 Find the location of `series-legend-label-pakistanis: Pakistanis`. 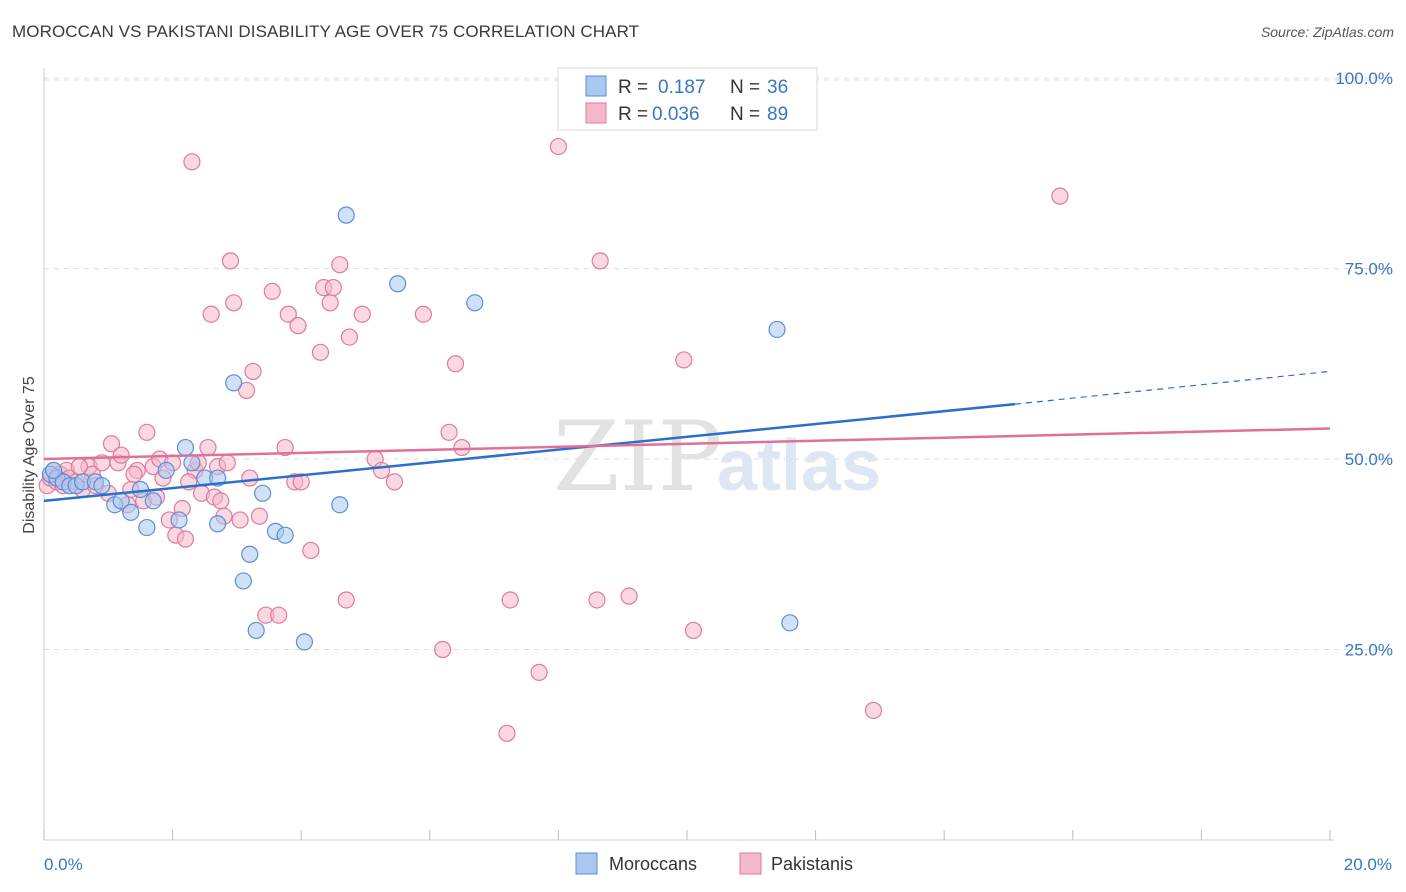

series-legend-label-pakistanis: Pakistanis is located at coordinates (812, 864).